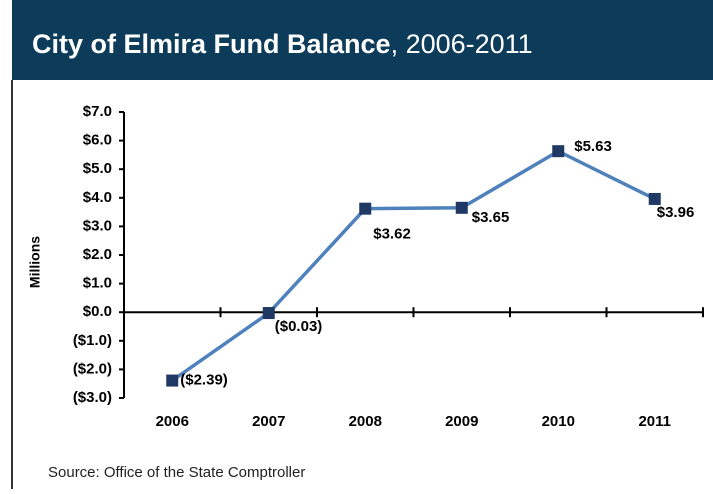 The height and width of the screenshot is (494, 713). I want to click on y-axis-label: Millions, so click(35, 262).